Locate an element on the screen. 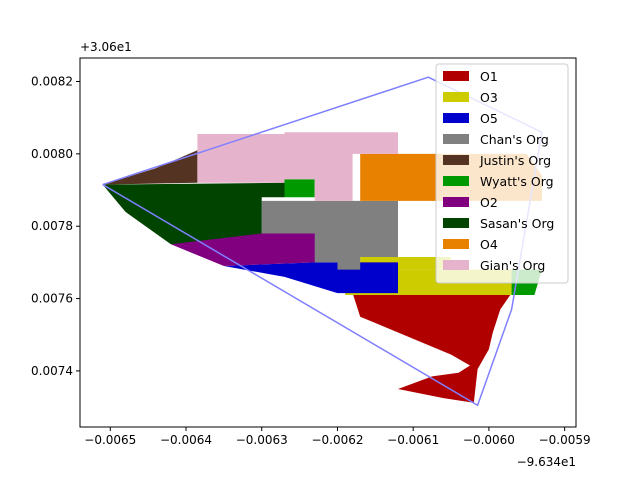 Image resolution: width=640 pixels, height=480 pixels. x-offset-label: −9.634e1 is located at coordinates (546, 462).